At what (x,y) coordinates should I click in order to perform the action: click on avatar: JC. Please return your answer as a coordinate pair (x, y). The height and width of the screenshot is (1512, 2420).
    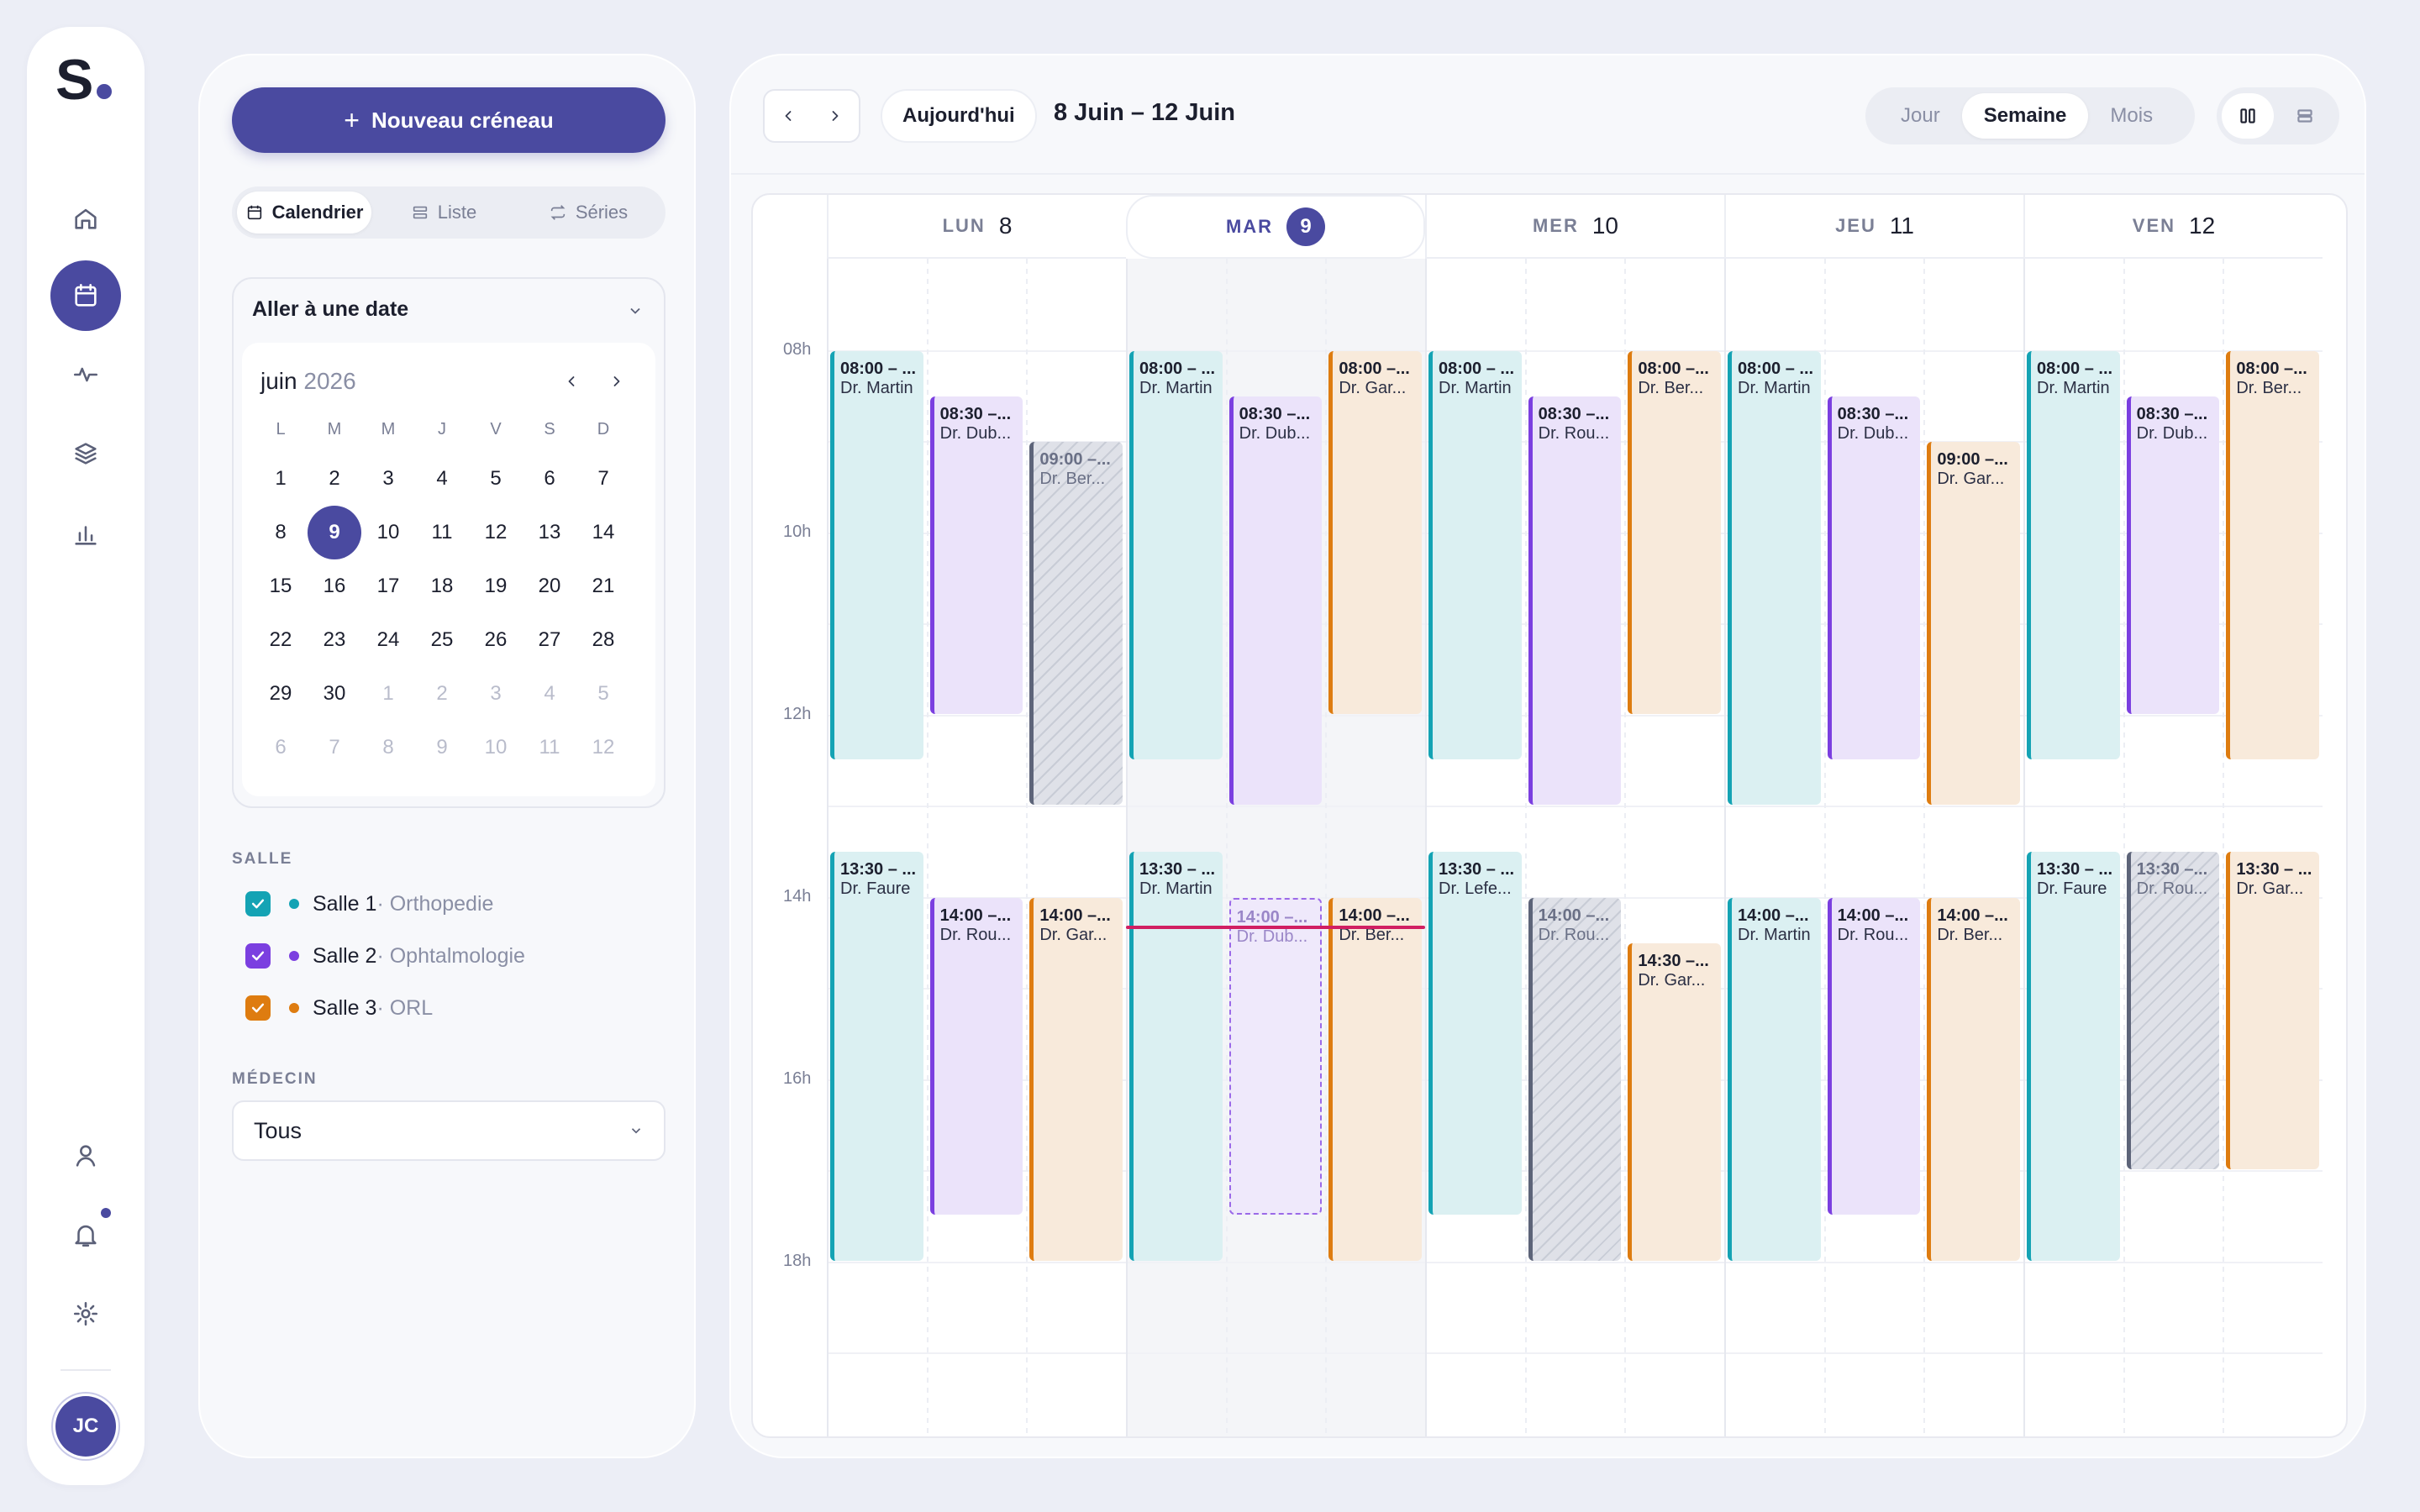
    Looking at the image, I should click on (85, 1426).